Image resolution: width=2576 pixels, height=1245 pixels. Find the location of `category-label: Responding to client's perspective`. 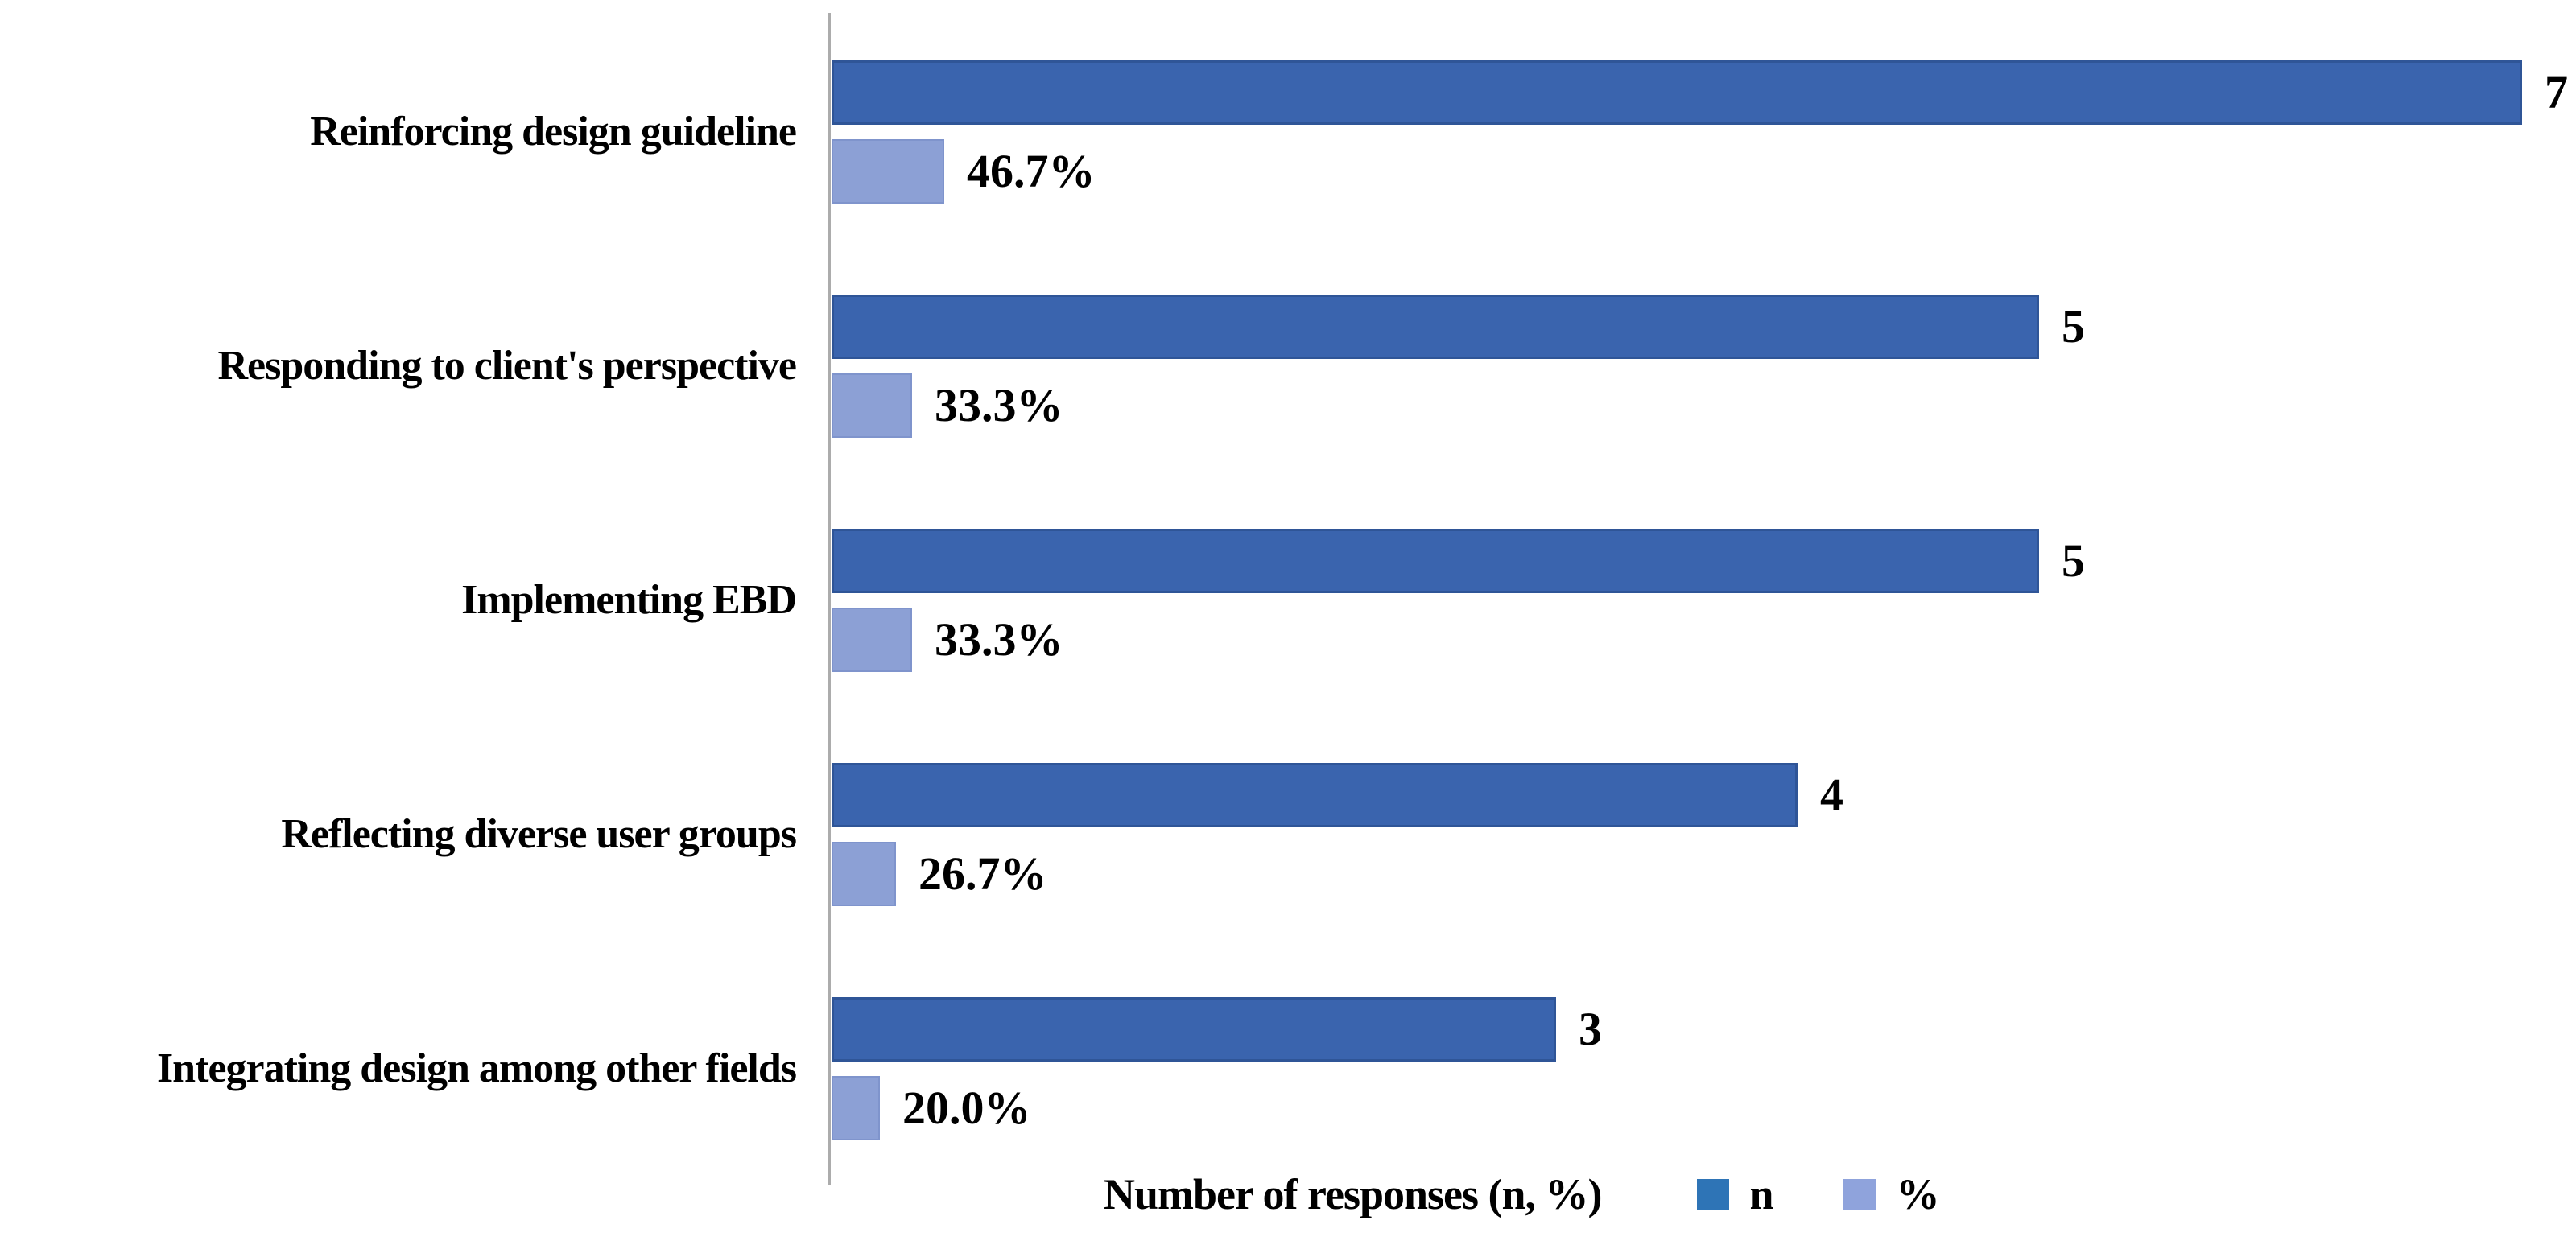

category-label: Responding to client's perspective is located at coordinates (507, 365).